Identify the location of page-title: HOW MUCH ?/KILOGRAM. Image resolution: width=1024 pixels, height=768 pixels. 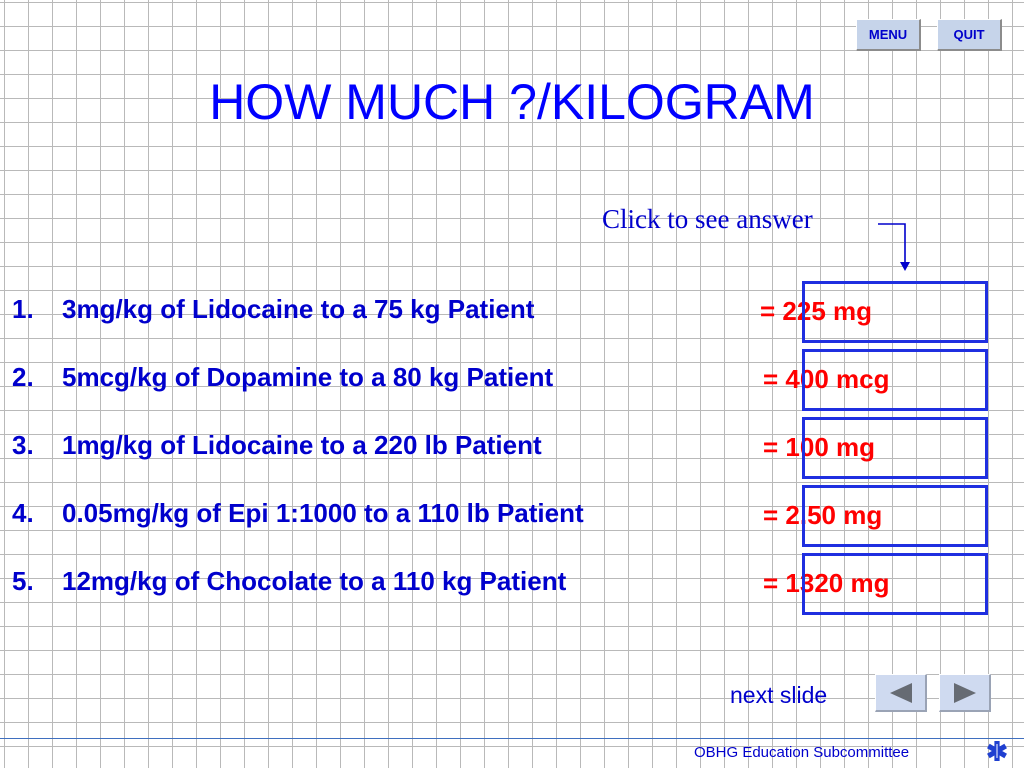
(512, 102).